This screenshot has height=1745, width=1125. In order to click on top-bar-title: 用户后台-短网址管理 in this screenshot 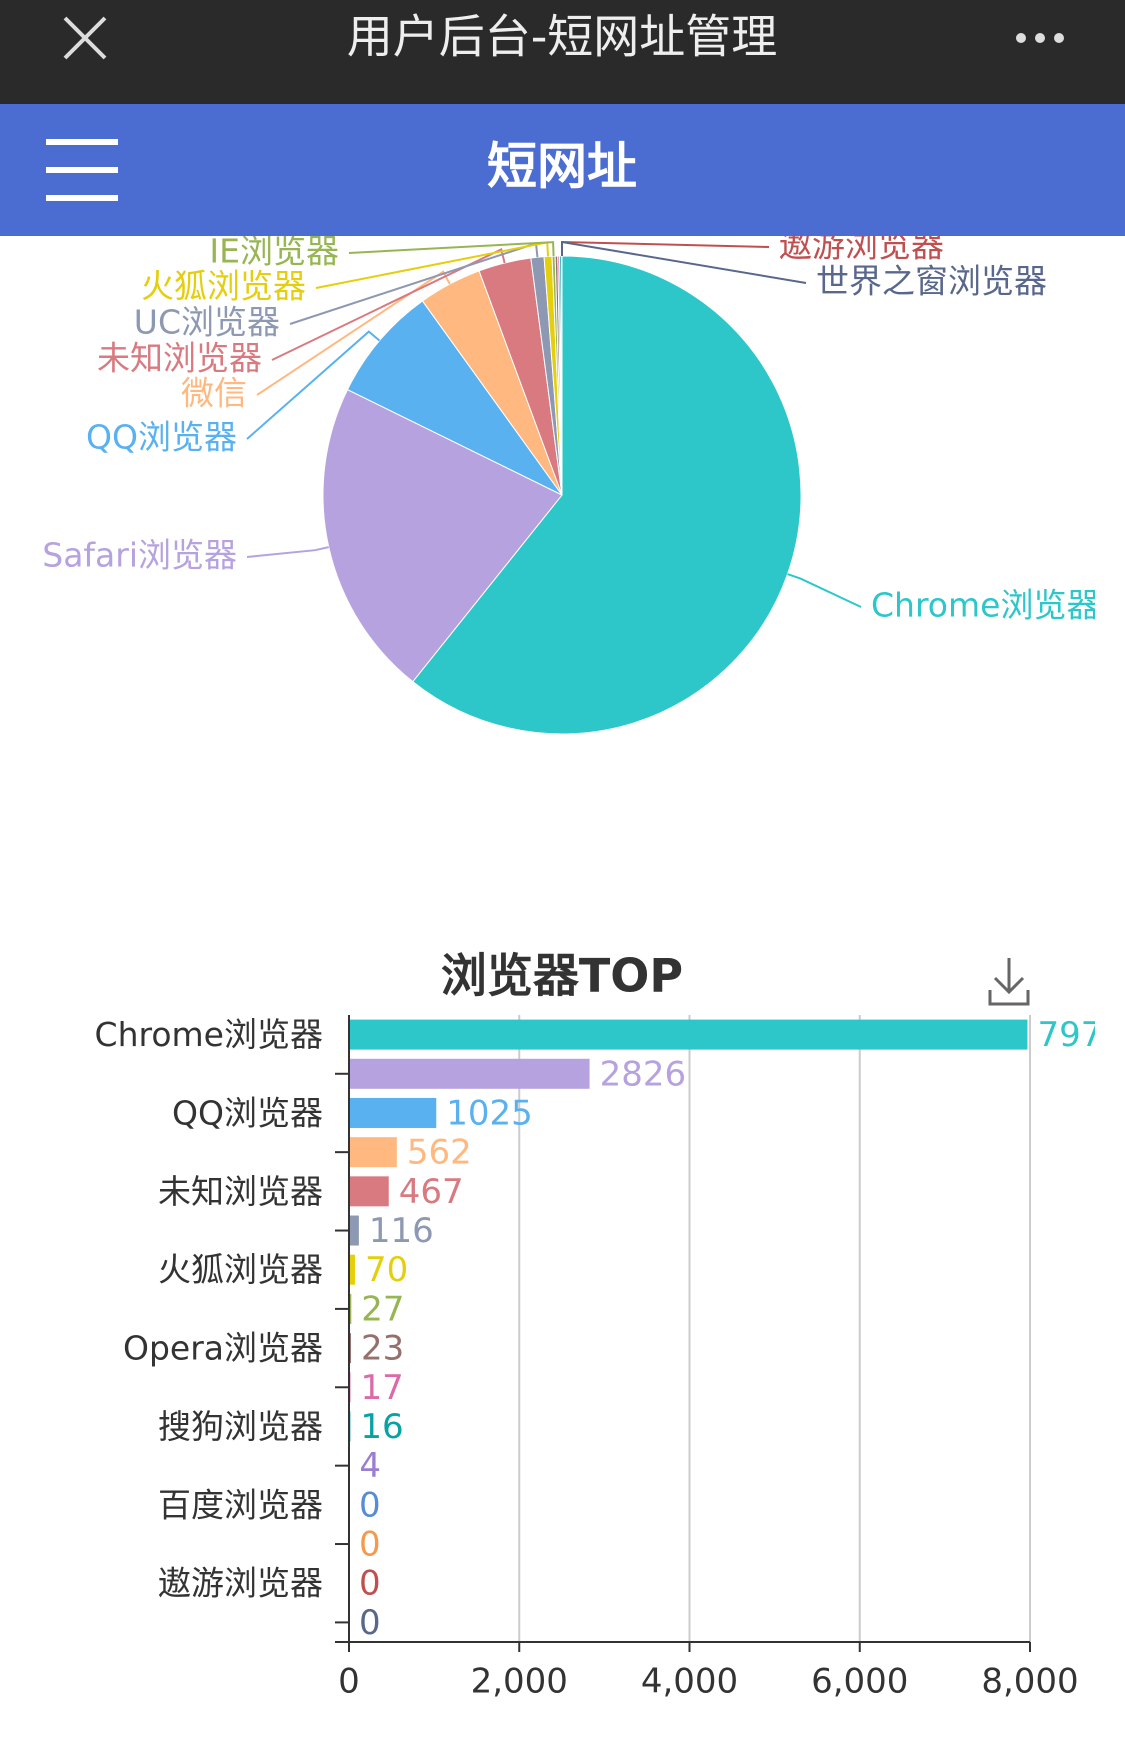, I will do `click(562, 37)`.